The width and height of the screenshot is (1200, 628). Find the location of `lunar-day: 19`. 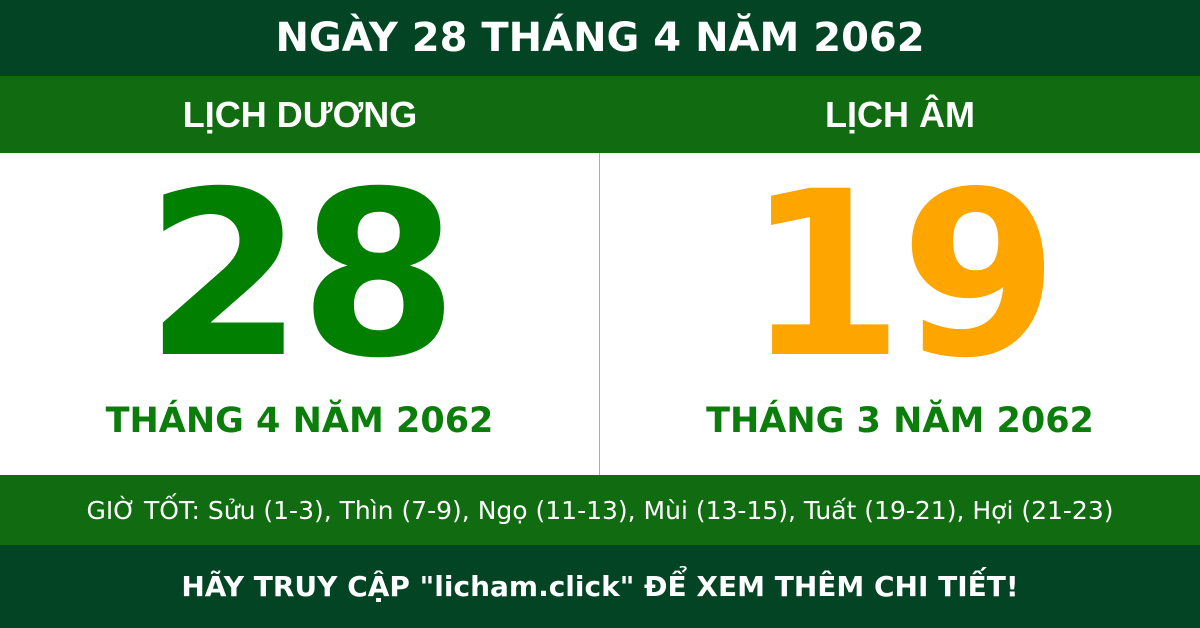

lunar-day: 19 is located at coordinates (901, 275).